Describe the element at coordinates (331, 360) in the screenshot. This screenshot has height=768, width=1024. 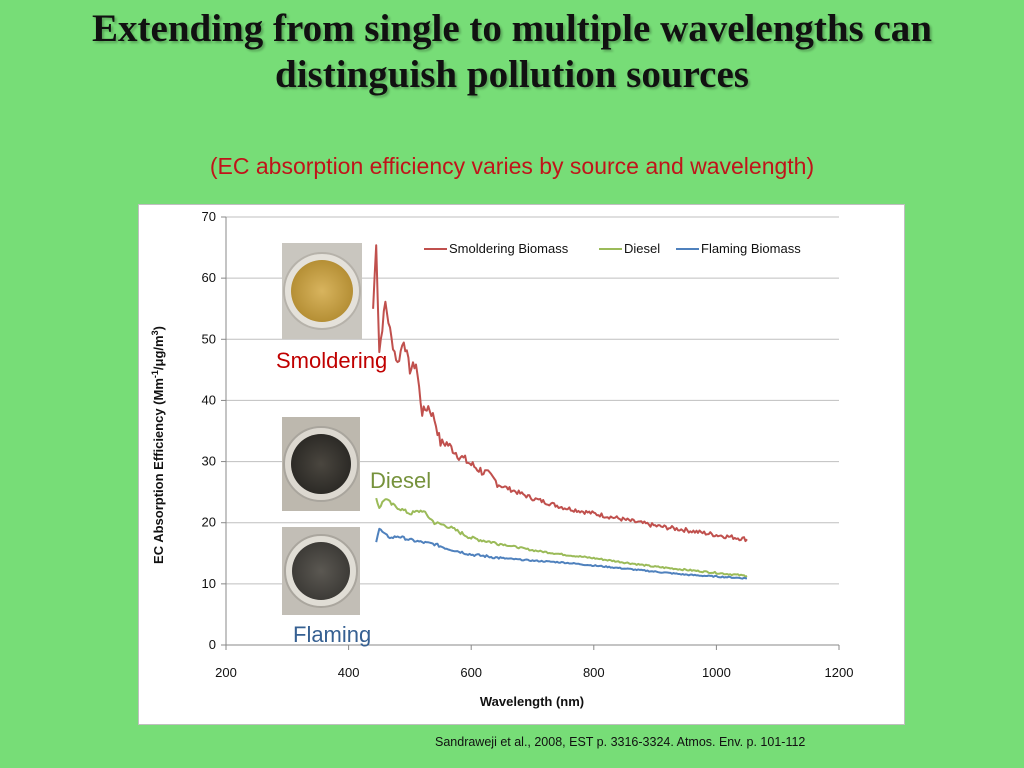
I see `annotation-smoldering: Smoldering` at that location.